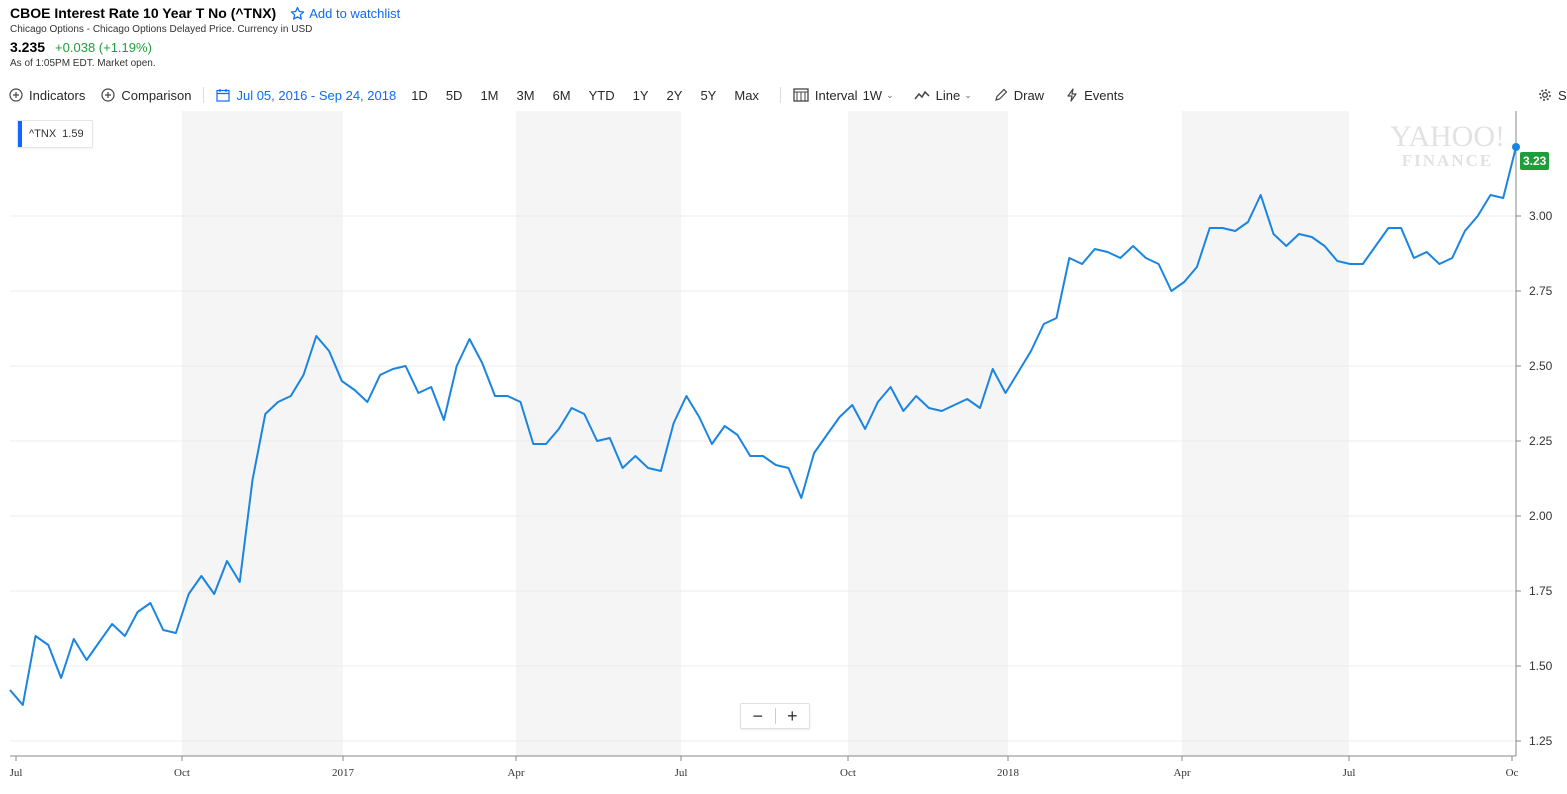  I want to click on legend-value: 1.59, so click(73, 134).